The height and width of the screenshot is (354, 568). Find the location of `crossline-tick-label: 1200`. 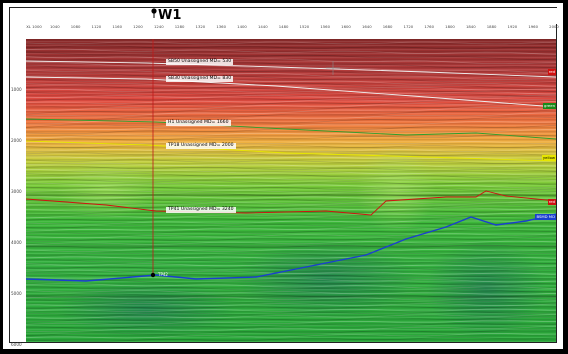

crossline-tick-label: 1200 is located at coordinates (138, 26).